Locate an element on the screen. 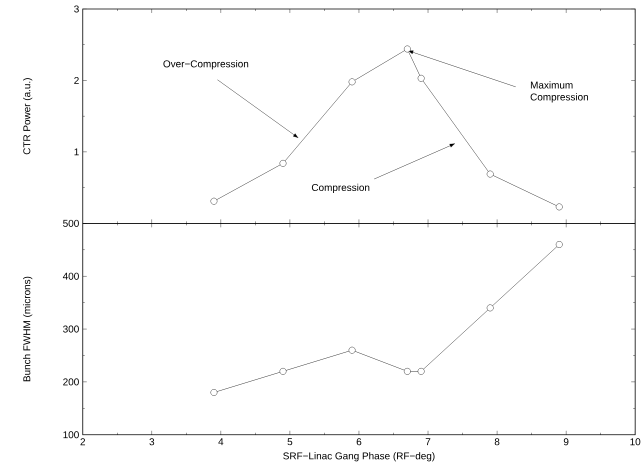 The width and height of the screenshot is (644, 473). y-tick-label: 500 is located at coordinates (71, 224).